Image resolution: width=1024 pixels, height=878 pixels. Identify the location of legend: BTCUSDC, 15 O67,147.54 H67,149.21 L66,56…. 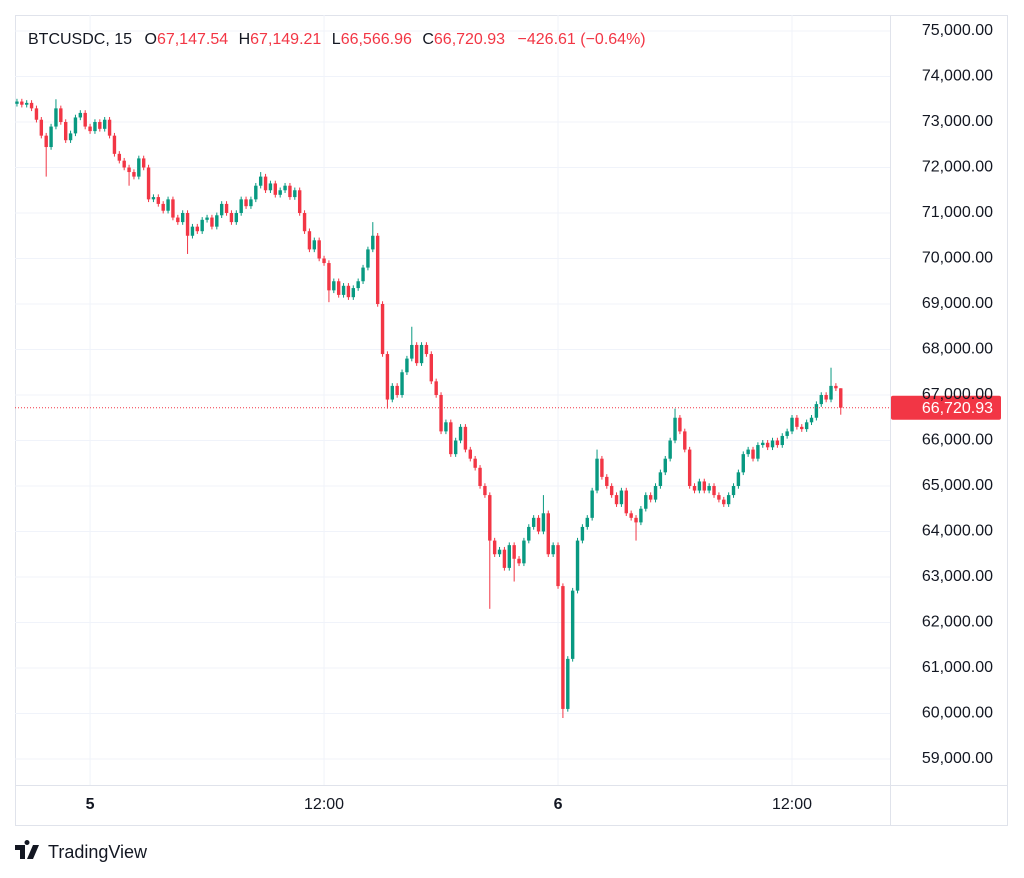
(337, 39).